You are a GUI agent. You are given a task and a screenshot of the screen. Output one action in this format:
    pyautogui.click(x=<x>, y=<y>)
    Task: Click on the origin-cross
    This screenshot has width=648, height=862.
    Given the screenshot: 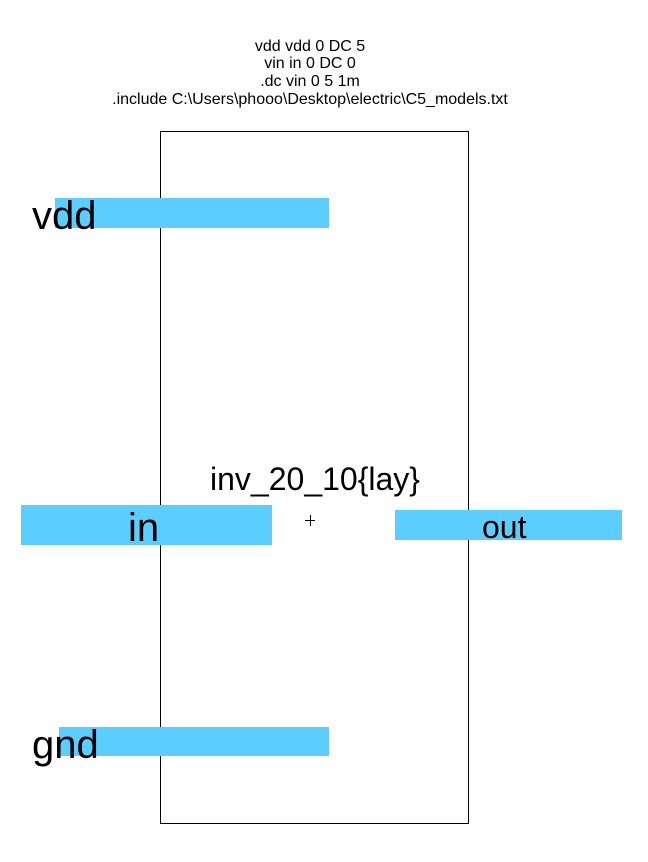 What is the action you would take?
    pyautogui.click(x=310, y=520)
    